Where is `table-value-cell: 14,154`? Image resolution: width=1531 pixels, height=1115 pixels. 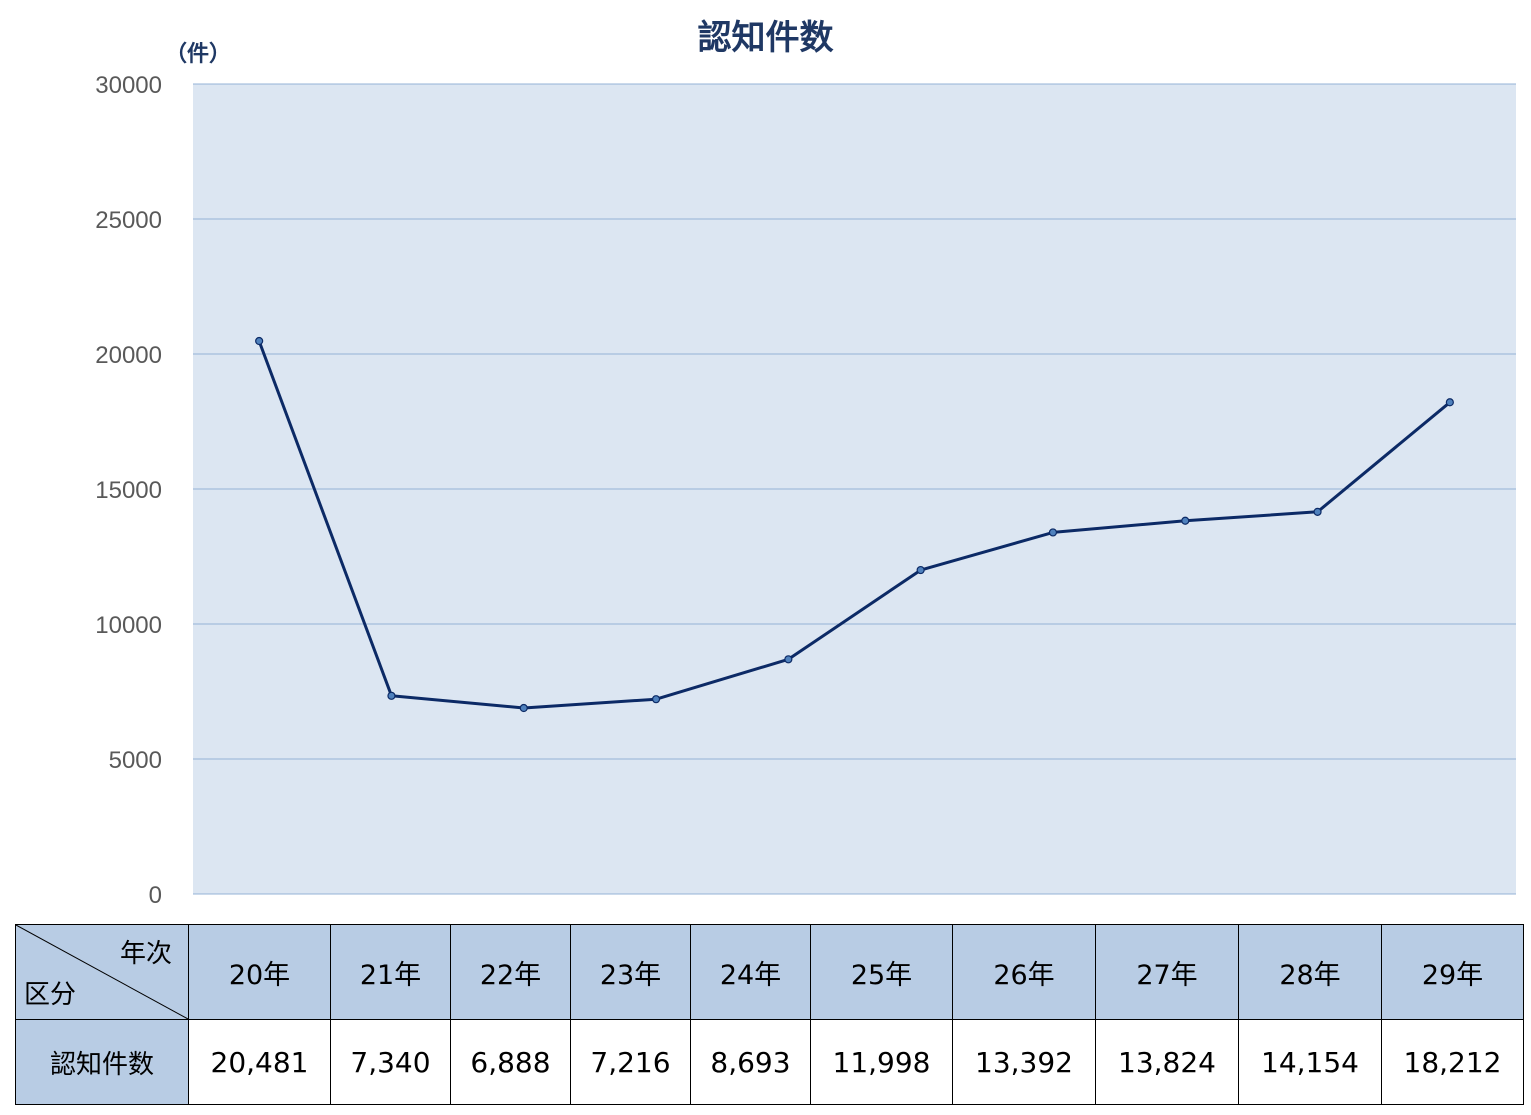
table-value-cell: 14,154 is located at coordinates (1310, 1062).